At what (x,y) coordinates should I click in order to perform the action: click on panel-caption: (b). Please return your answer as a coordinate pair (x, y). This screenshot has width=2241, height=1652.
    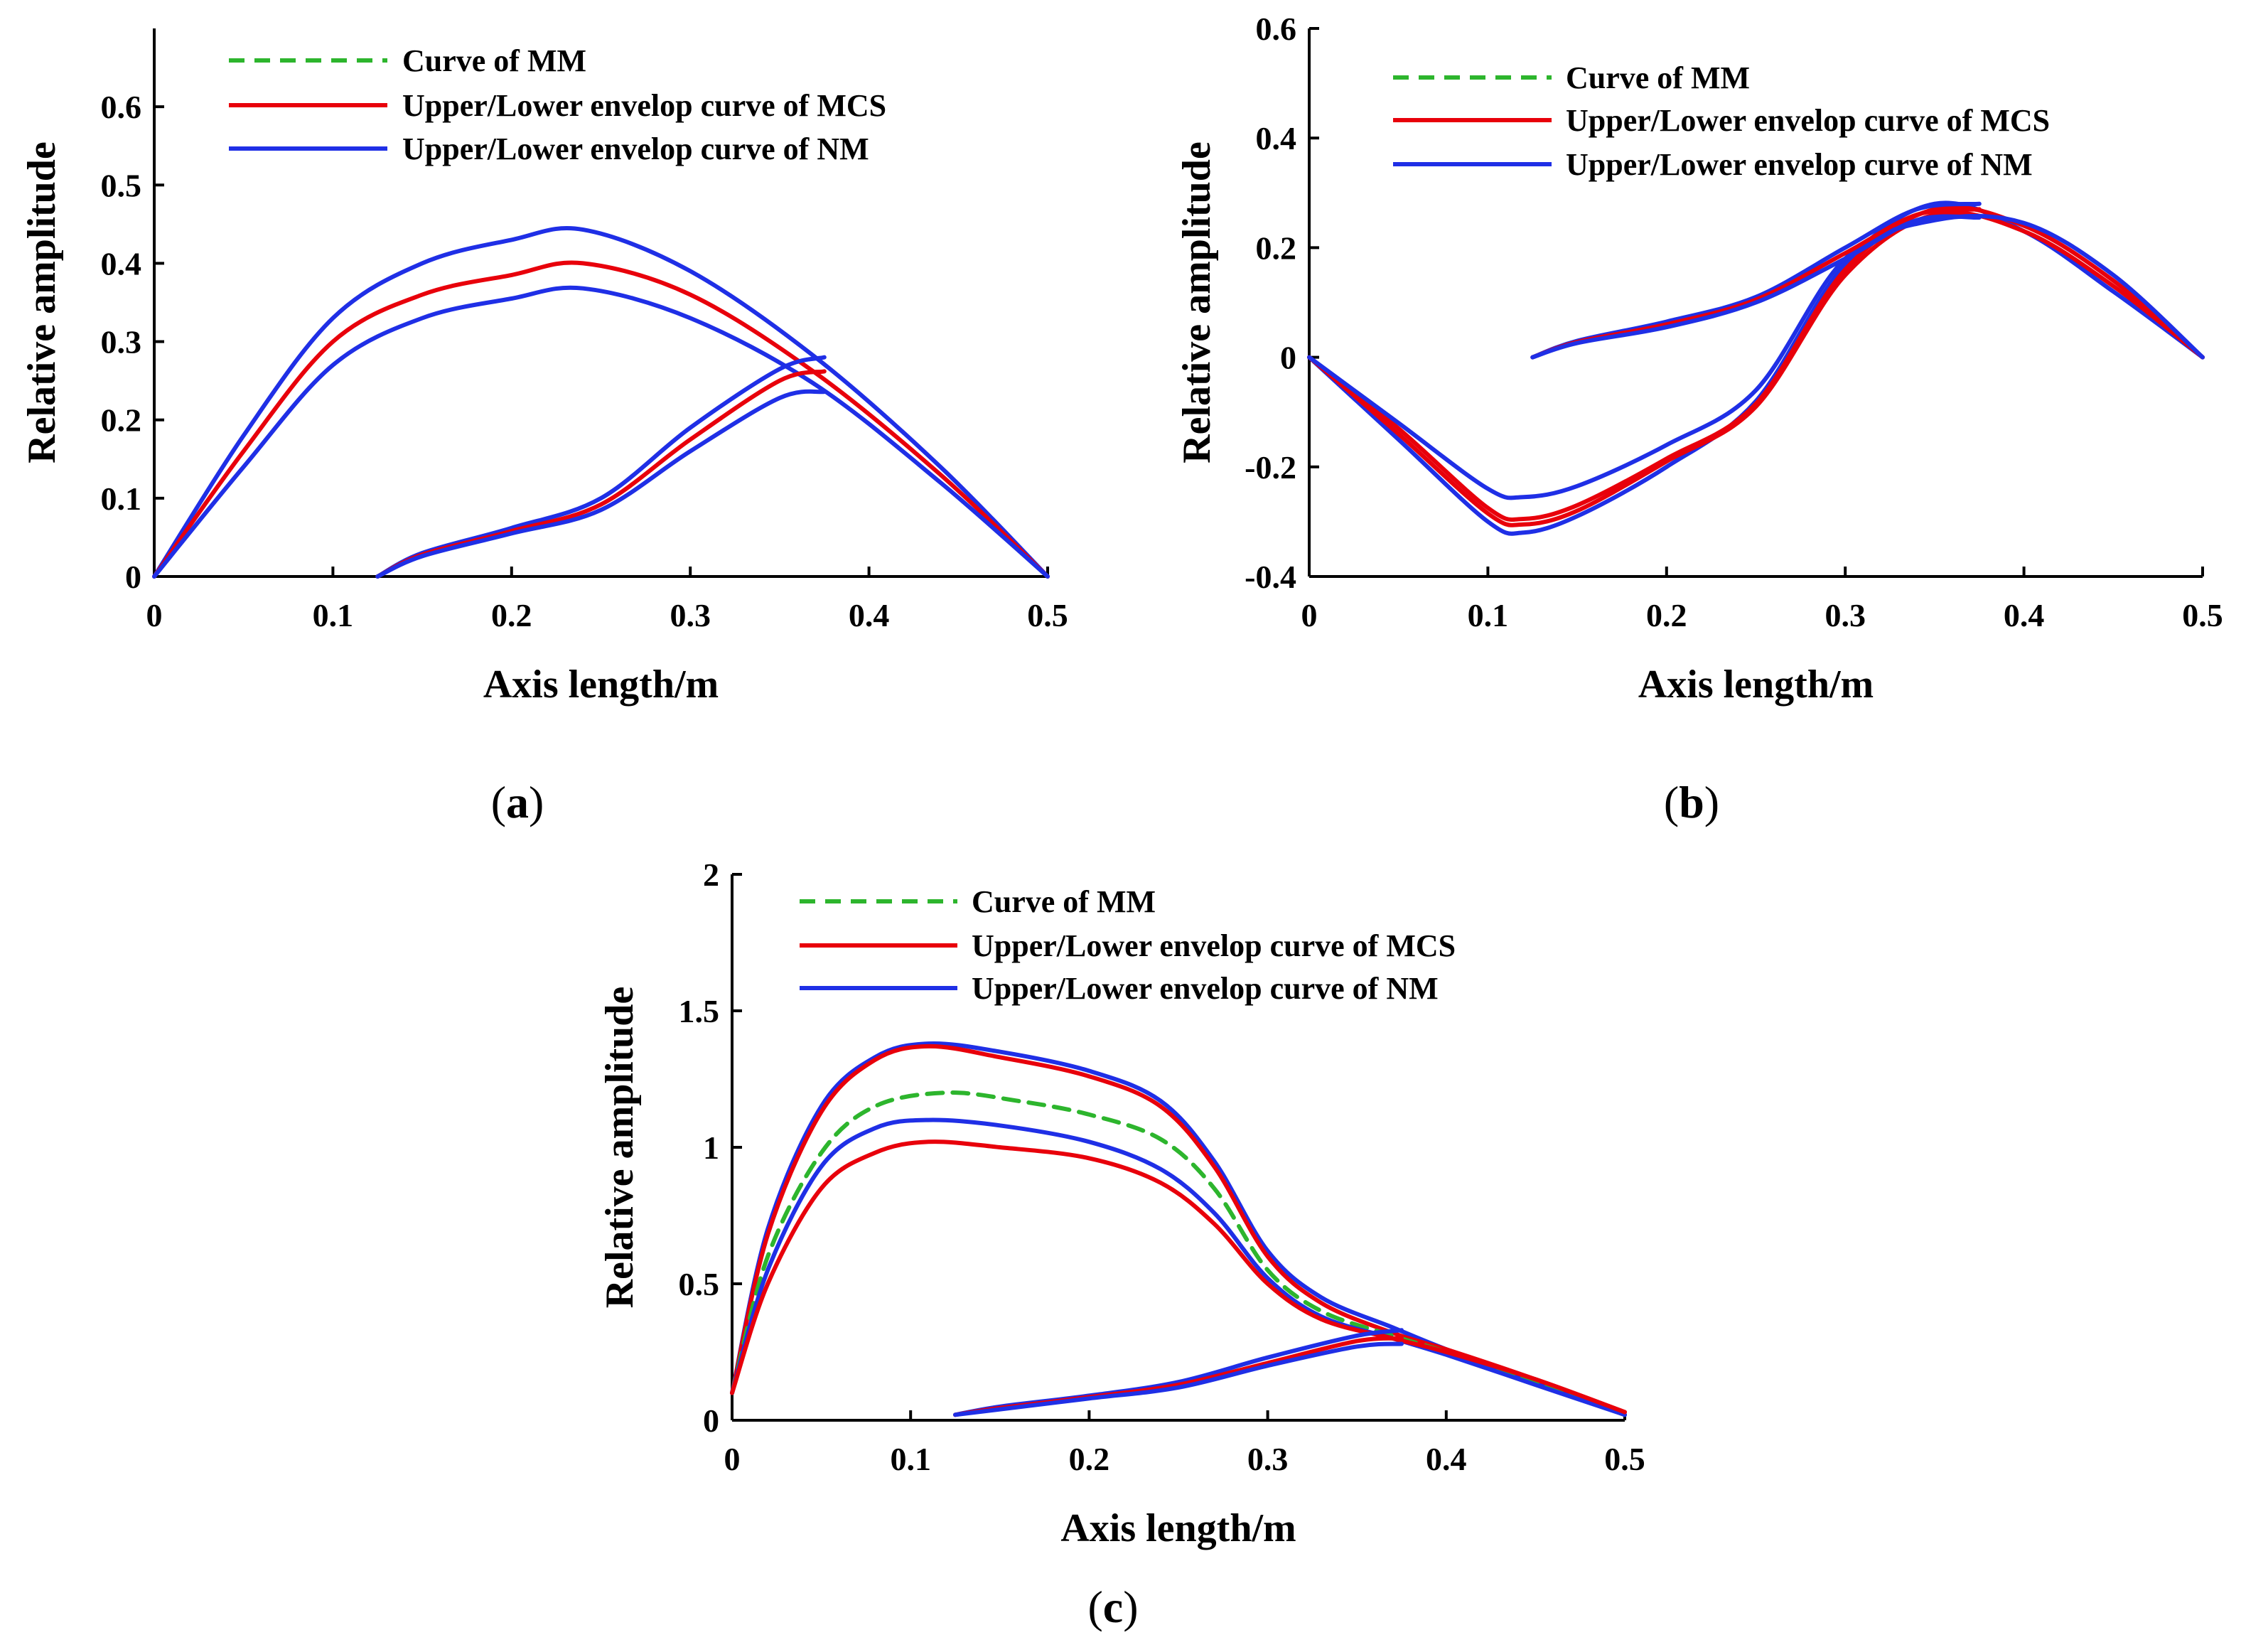
    Looking at the image, I should click on (1691, 802).